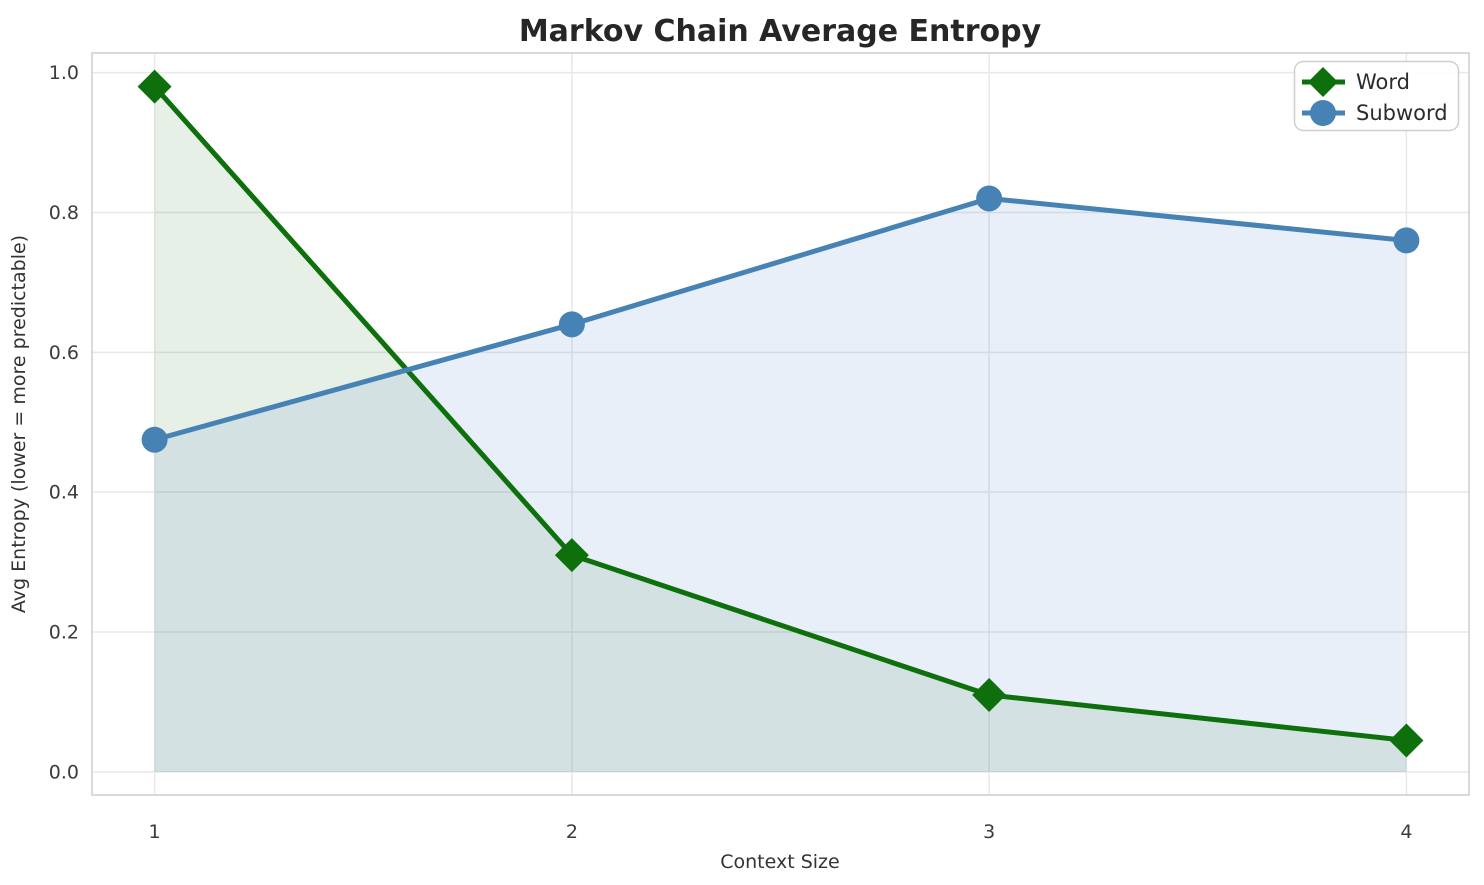 The width and height of the screenshot is (1484, 885). What do you see at coordinates (64, 493) in the screenshot?
I see `y-tick-label: 0.4` at bounding box center [64, 493].